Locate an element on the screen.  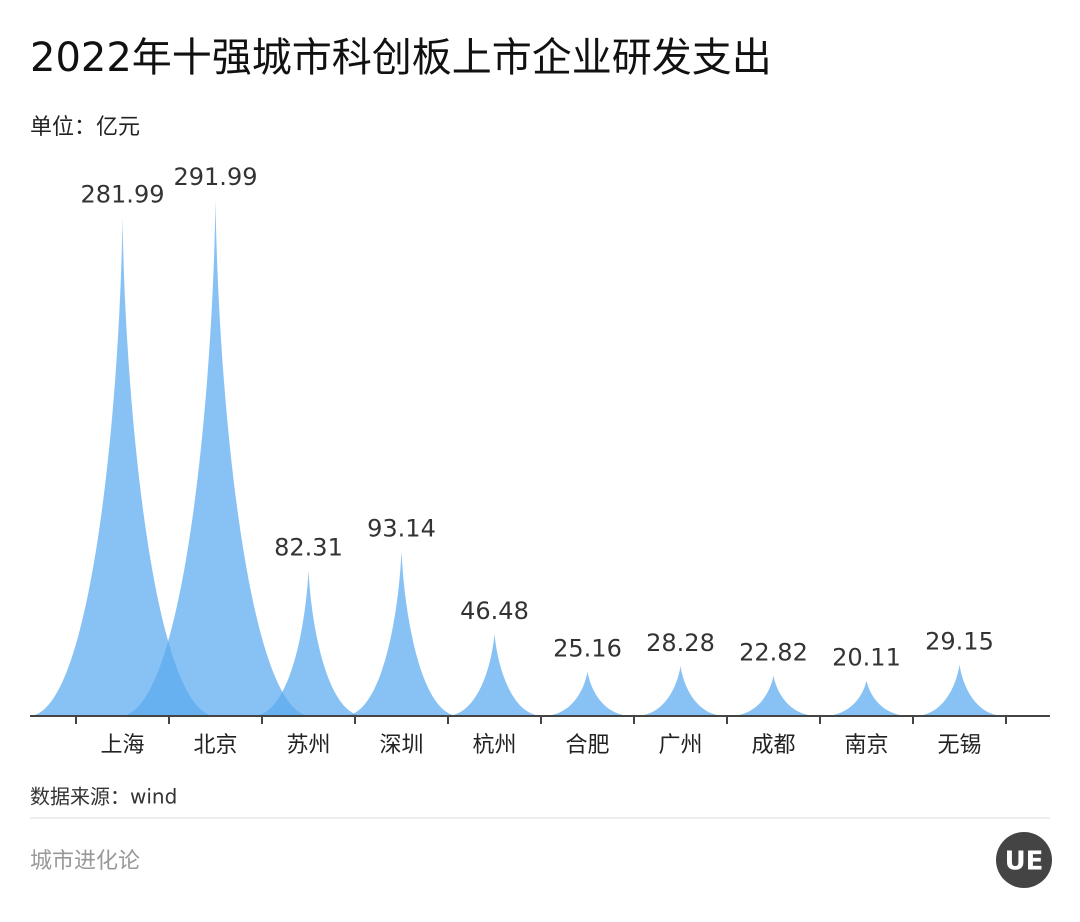
brand: 城市进化论 is located at coordinates (85, 861).